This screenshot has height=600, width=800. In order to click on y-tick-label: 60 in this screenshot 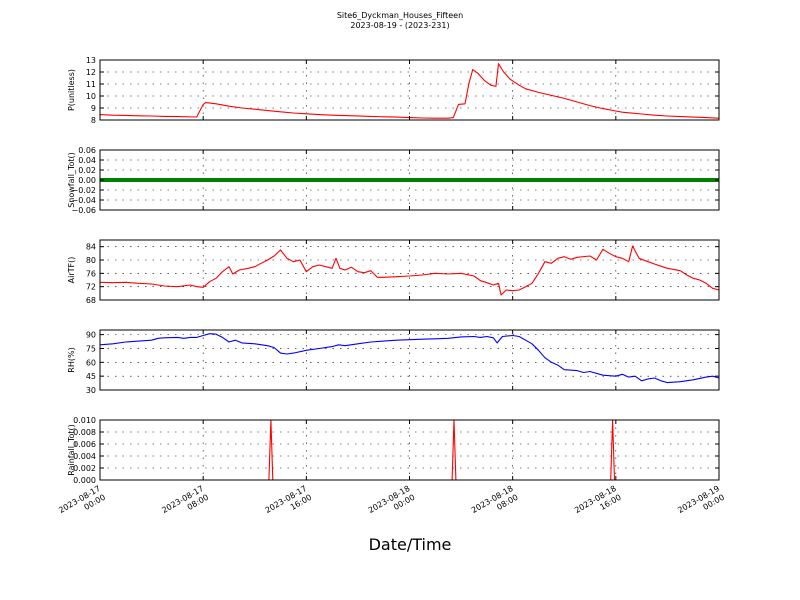, I will do `click(91, 362)`.